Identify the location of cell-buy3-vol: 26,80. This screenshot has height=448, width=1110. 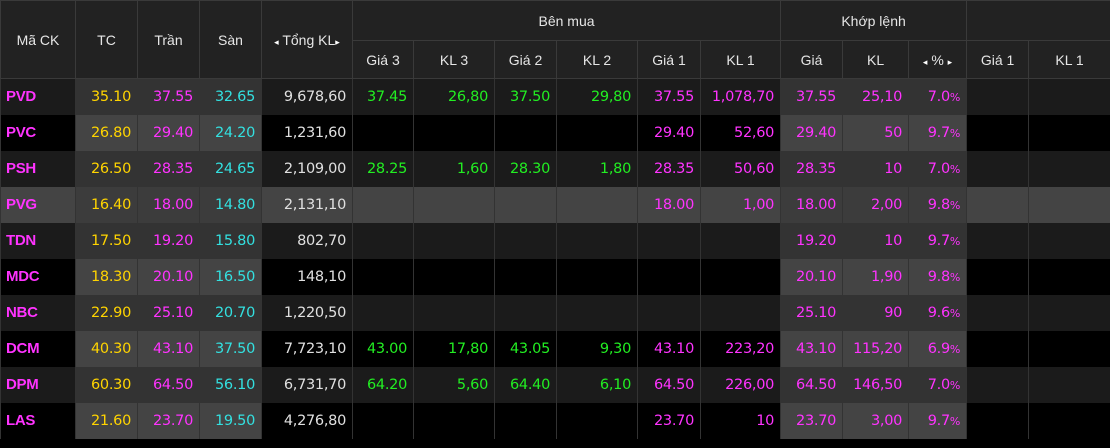
(454, 96).